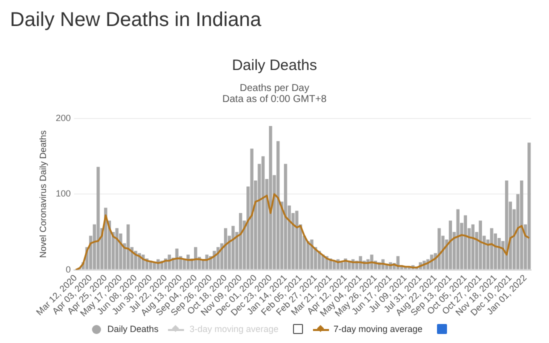 This screenshot has width=549, height=343. What do you see at coordinates (136, 20) in the screenshot?
I see `chart-title: Daily New Deaths in Indiana` at bounding box center [136, 20].